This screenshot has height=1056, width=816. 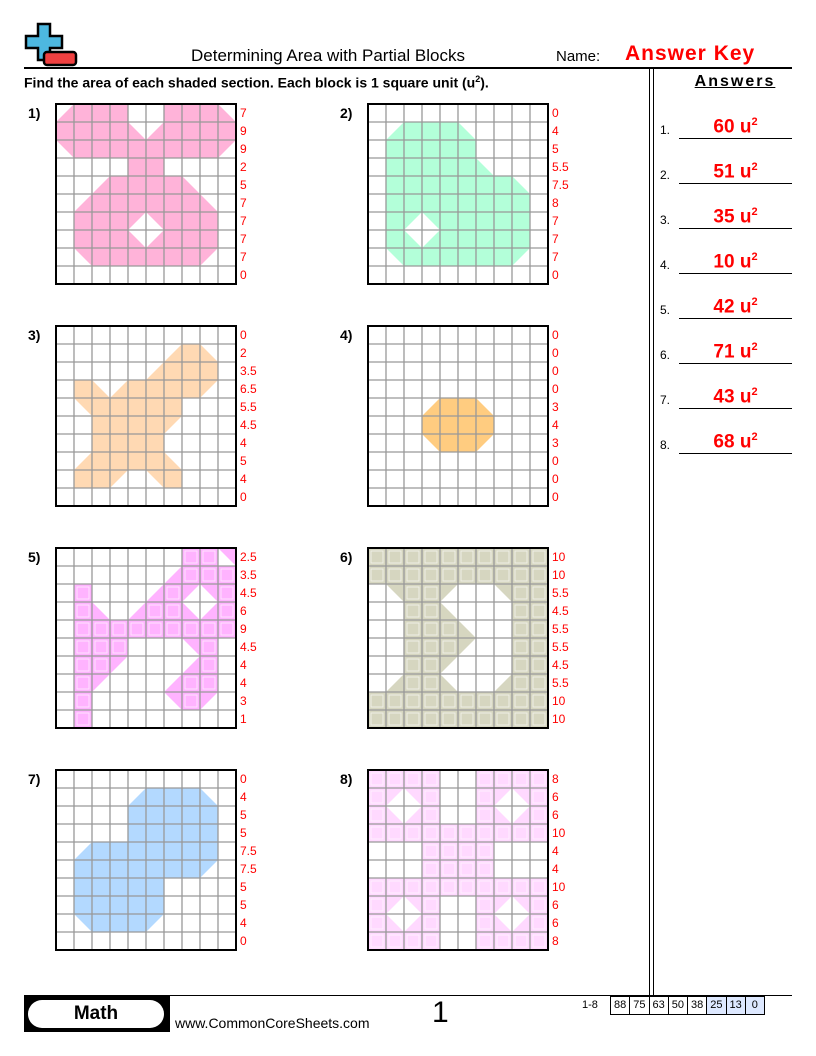 I want to click on answer-row: 4. 10 u2, so click(x=726, y=262).